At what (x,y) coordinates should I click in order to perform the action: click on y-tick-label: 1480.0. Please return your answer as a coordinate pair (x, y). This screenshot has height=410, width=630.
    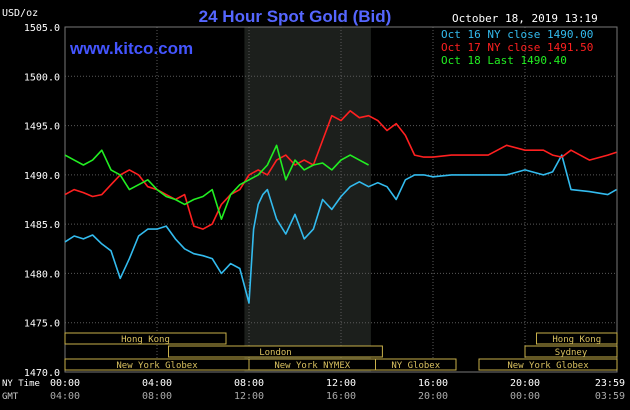
    Looking at the image, I should click on (42, 274).